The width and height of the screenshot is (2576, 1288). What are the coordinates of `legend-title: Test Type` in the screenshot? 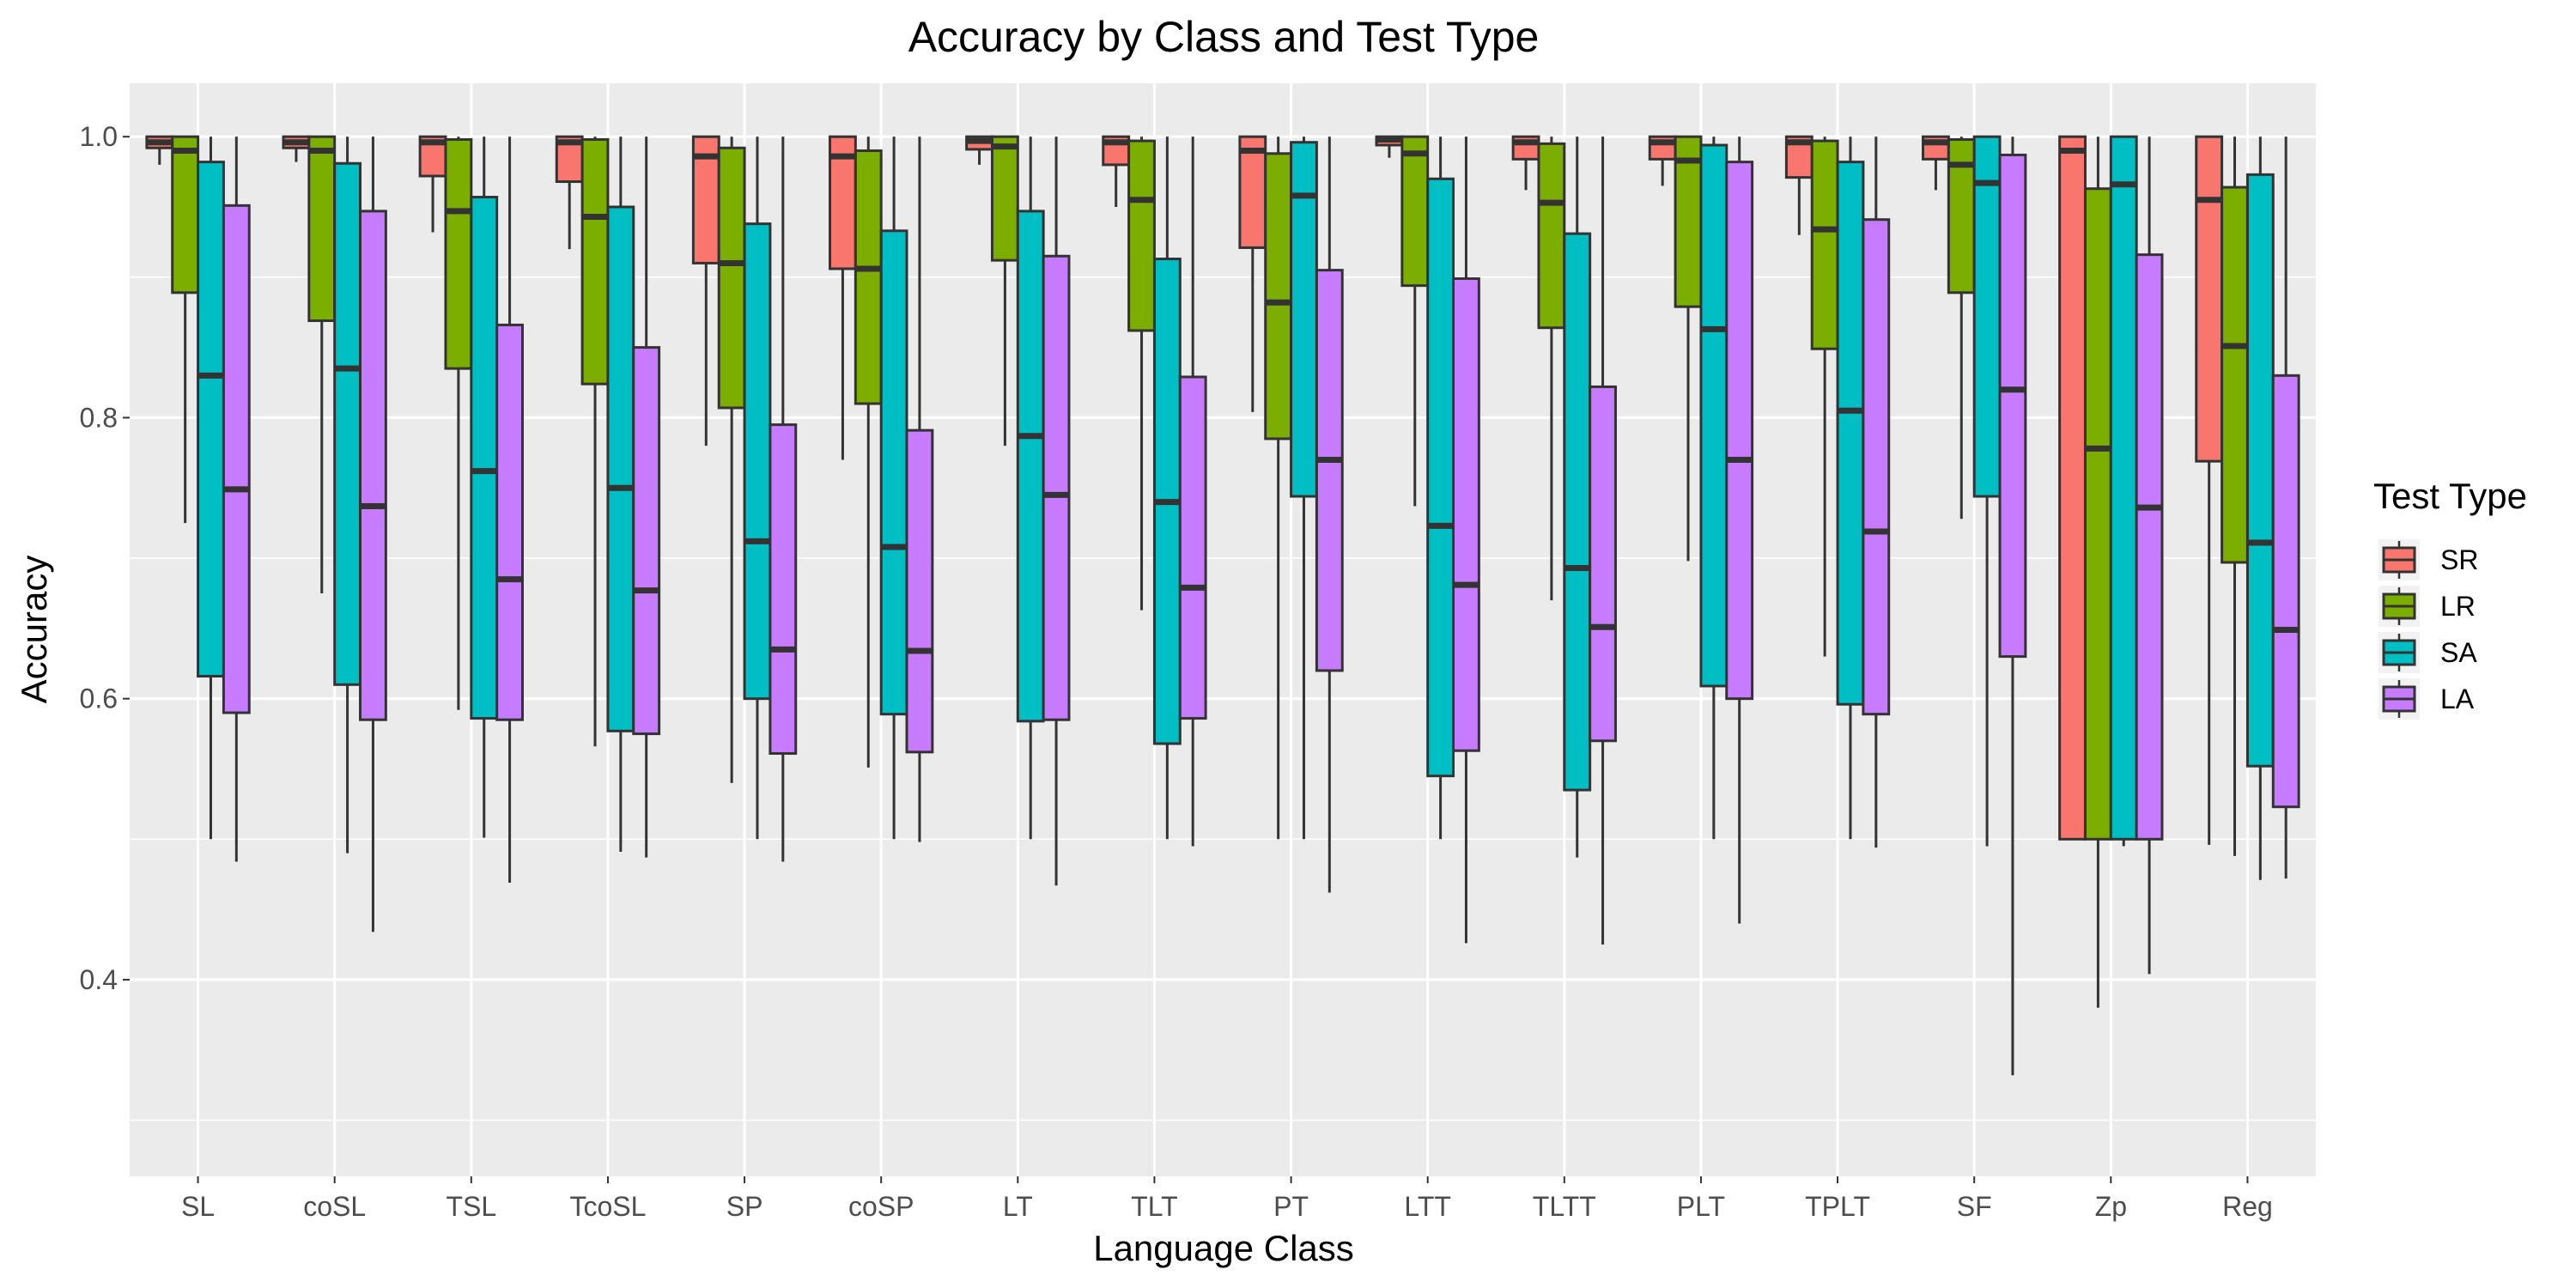 It's located at (2450, 496).